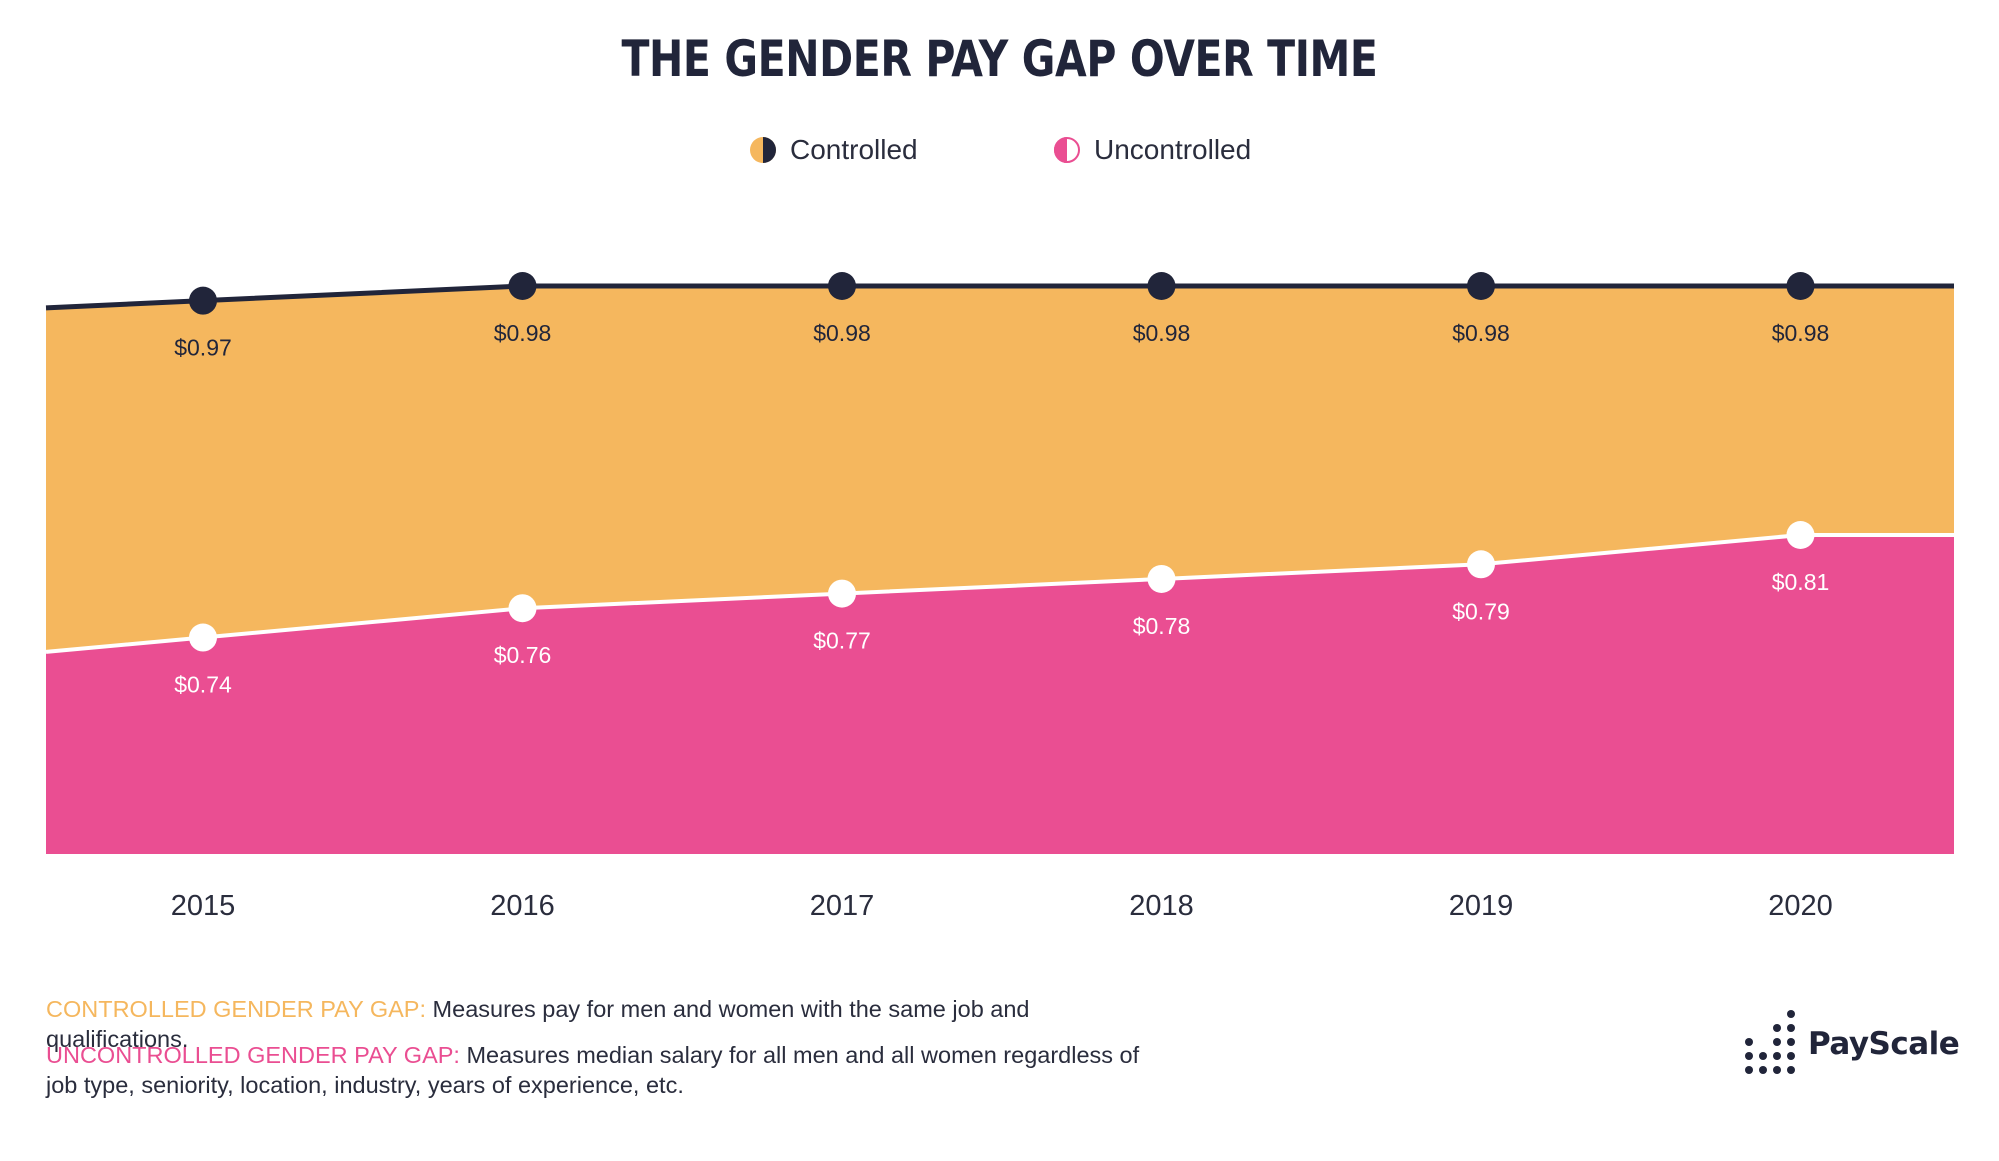 The height and width of the screenshot is (1161, 1999). I want to click on half-circle-uncontrolled-icon, so click(1067, 150).